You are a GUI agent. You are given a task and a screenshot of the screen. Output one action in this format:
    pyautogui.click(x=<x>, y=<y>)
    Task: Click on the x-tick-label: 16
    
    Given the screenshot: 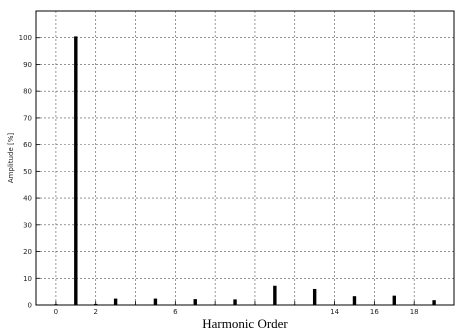 What is the action you would take?
    pyautogui.click(x=374, y=312)
    